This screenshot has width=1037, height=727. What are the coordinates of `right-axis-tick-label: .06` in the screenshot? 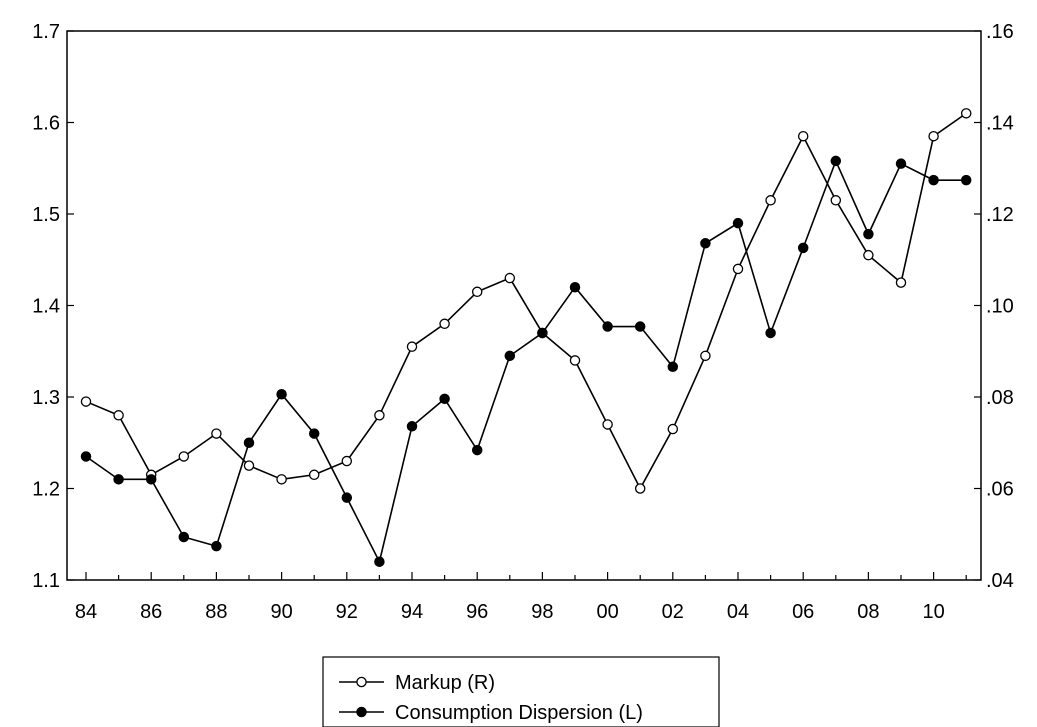 It's located at (1000, 490).